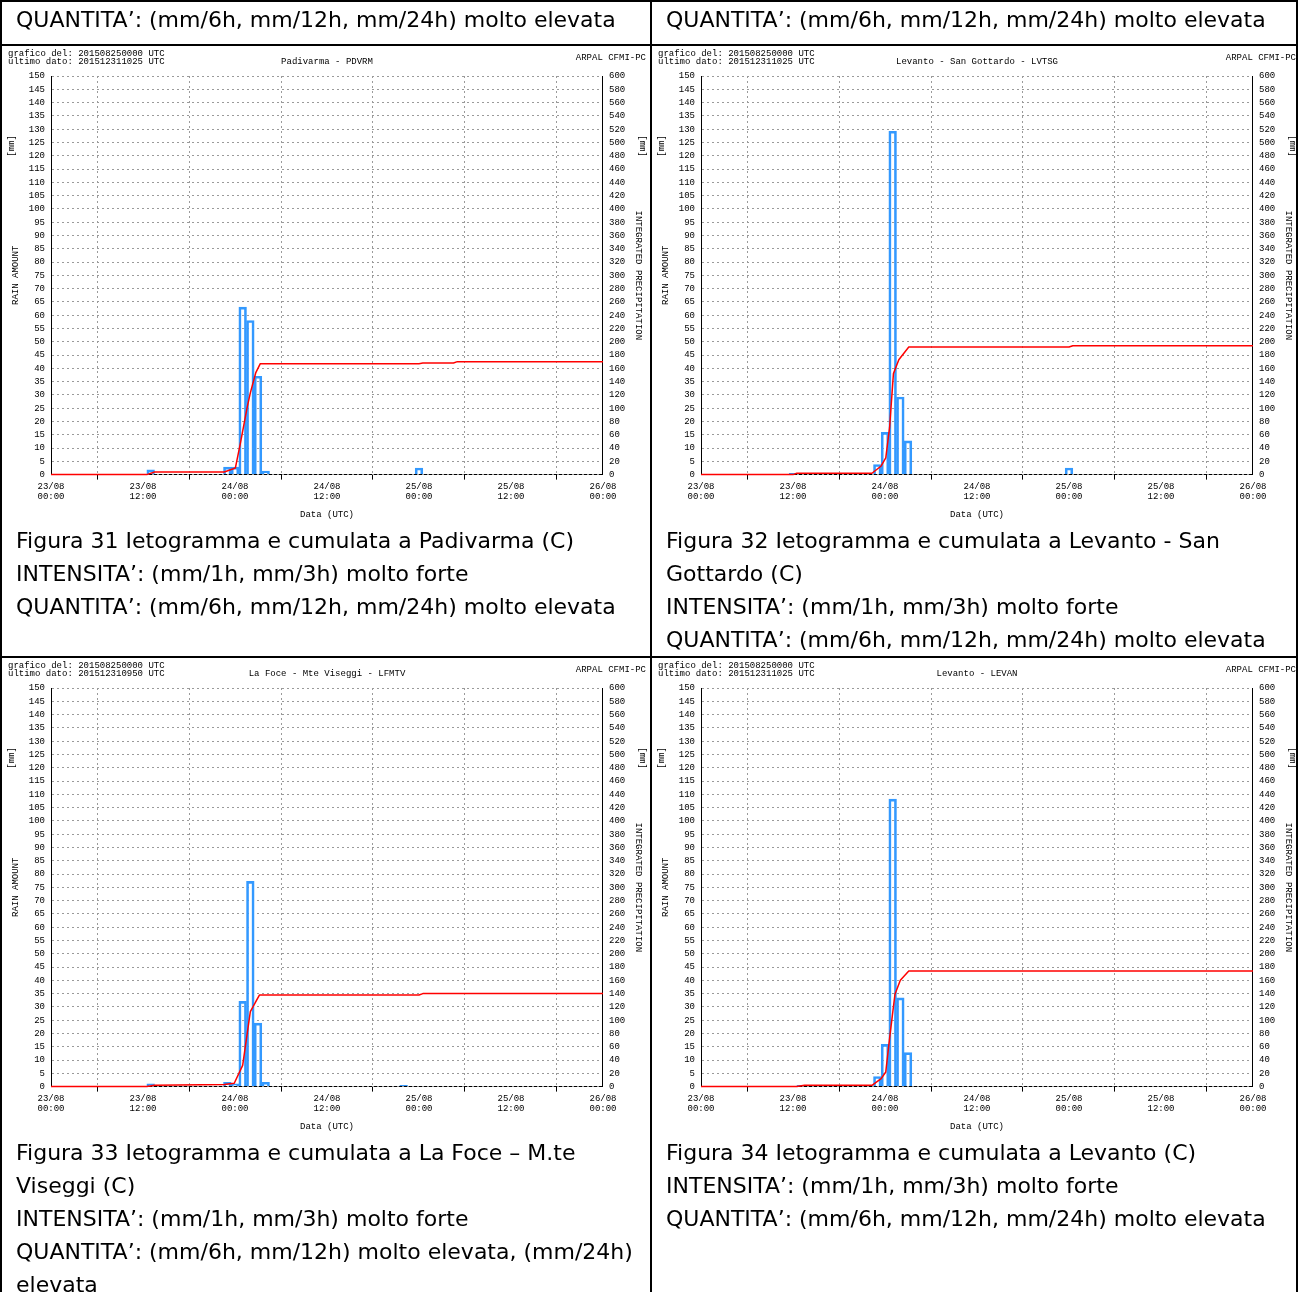 Image resolution: width=1298 pixels, height=1292 pixels. Describe the element at coordinates (39, 993) in the screenshot. I see `y-tick-label: 35` at that location.